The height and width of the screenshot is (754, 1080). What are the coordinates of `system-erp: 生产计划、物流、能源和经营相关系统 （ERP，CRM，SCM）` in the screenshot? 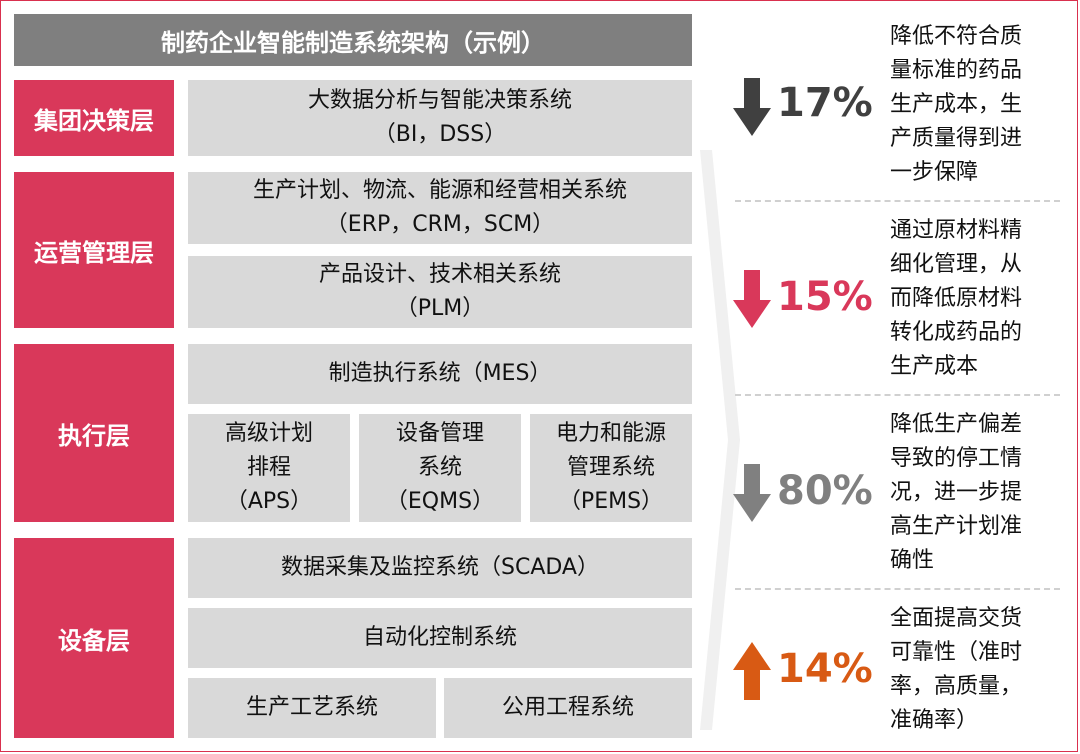 It's located at (440, 208).